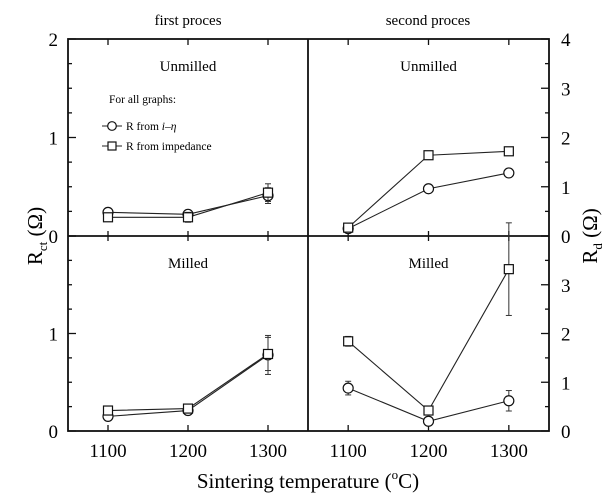  What do you see at coordinates (112, 146) in the screenshot?
I see `legend-marker-square` at bounding box center [112, 146].